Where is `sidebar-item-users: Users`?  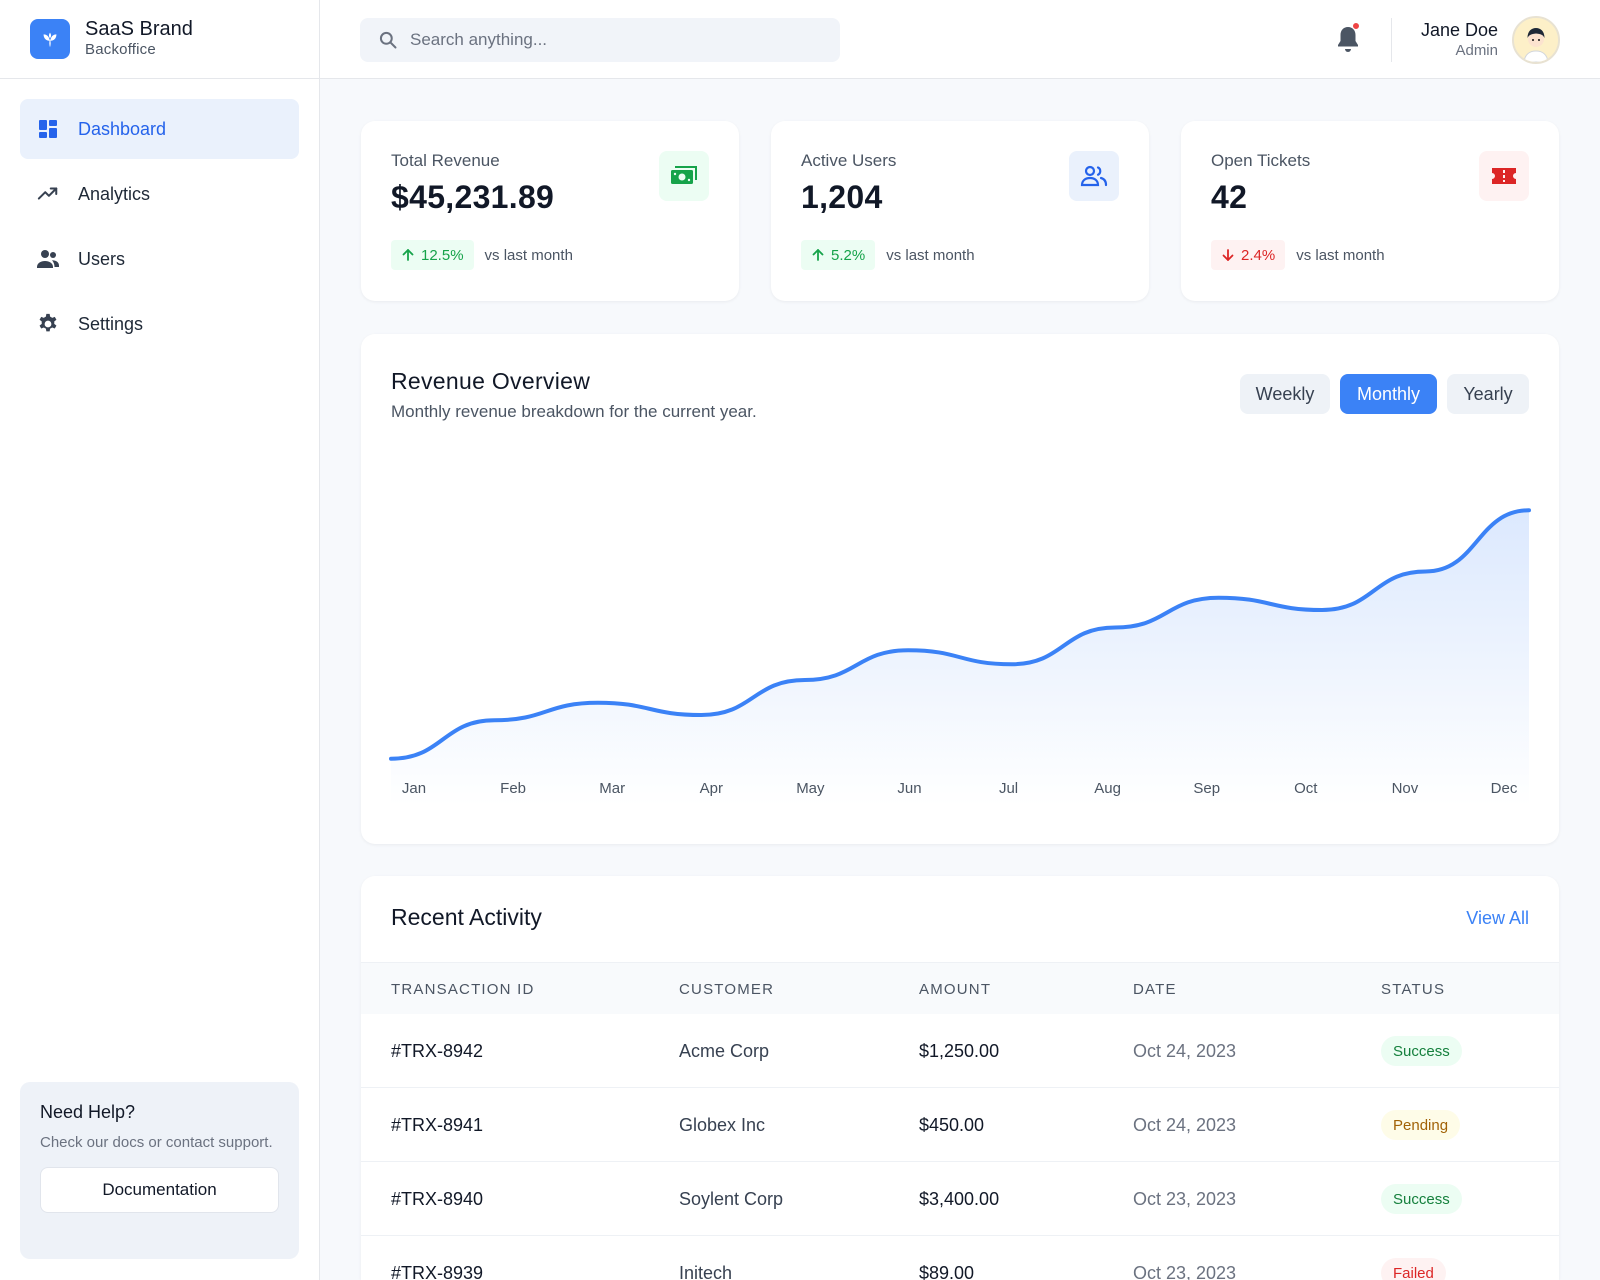 sidebar-item-users: Users is located at coordinates (159, 259).